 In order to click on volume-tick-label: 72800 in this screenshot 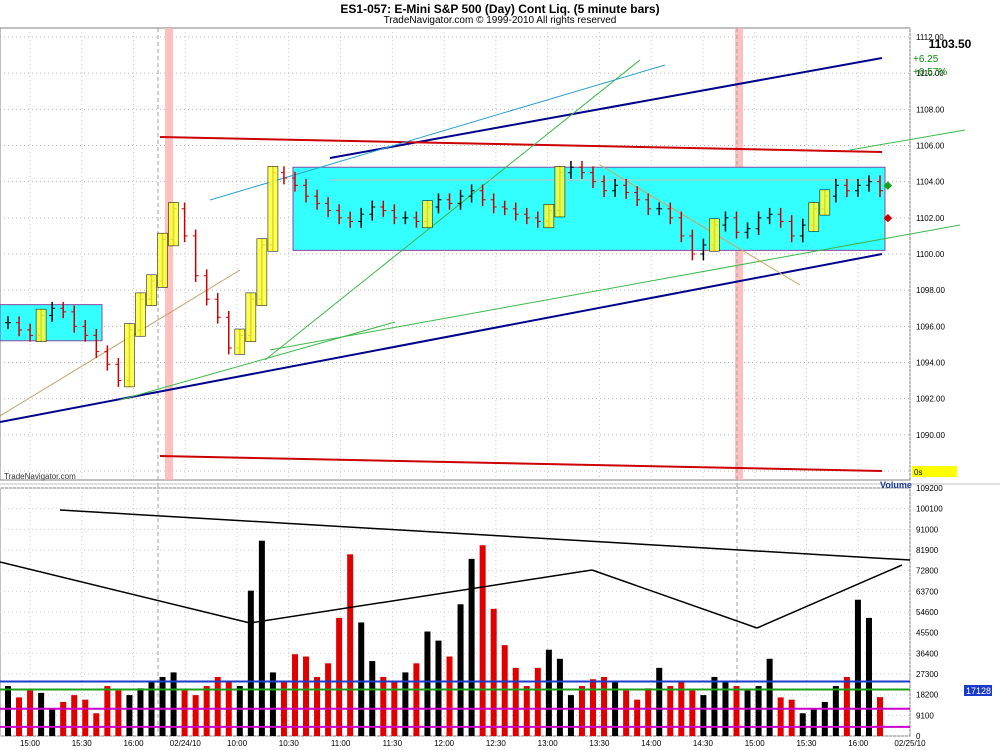, I will do `click(927, 571)`.